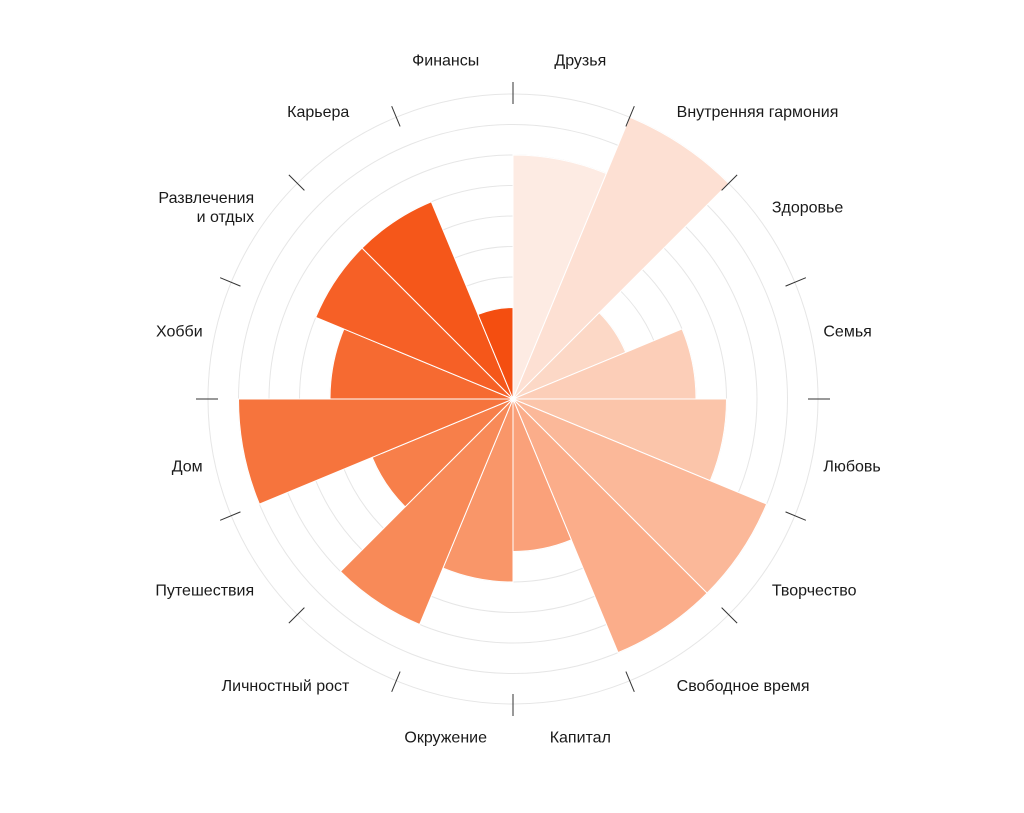  I want to click on category-label: Финансы, so click(445, 61).